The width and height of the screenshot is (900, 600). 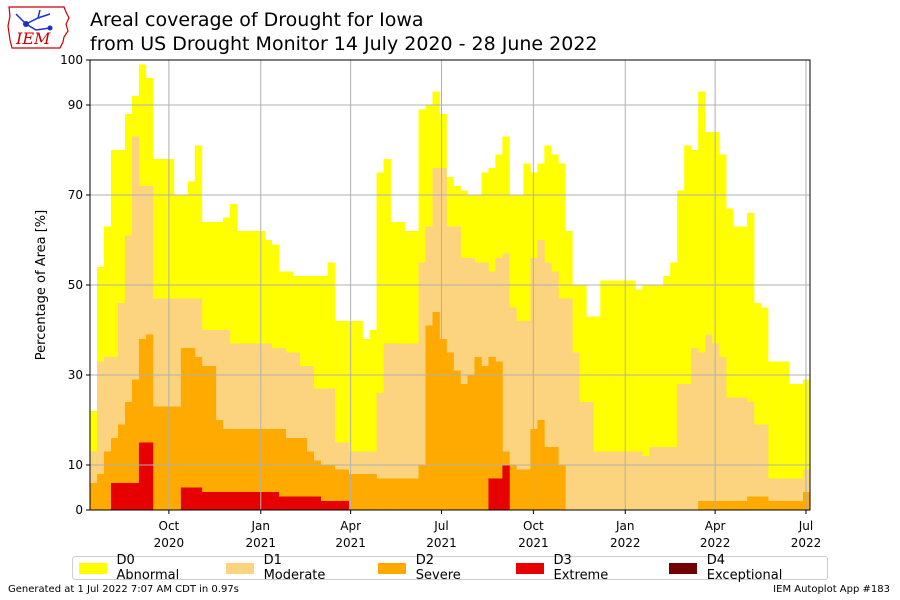 I want to click on legend-label: D2 Severe, so click(x=438, y=568).